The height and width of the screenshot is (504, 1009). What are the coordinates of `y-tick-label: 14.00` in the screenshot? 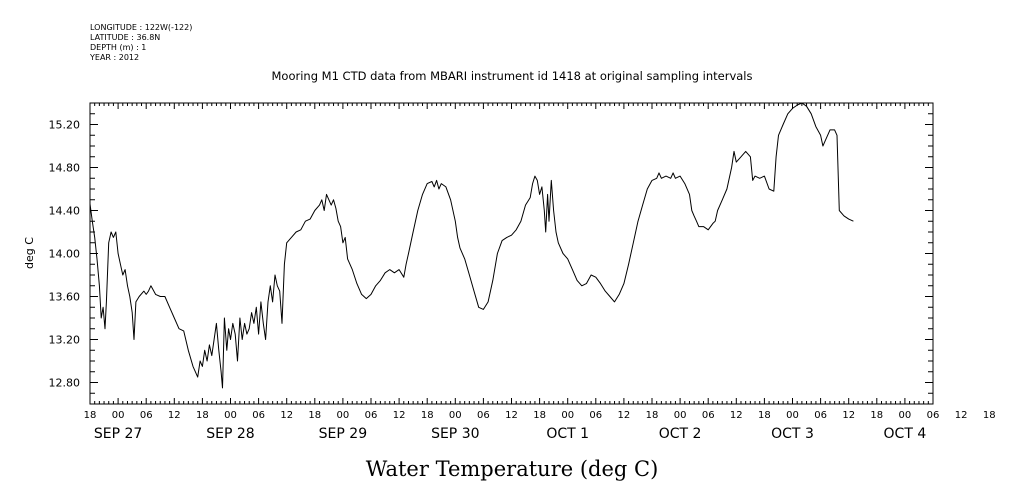 It's located at (65, 254).